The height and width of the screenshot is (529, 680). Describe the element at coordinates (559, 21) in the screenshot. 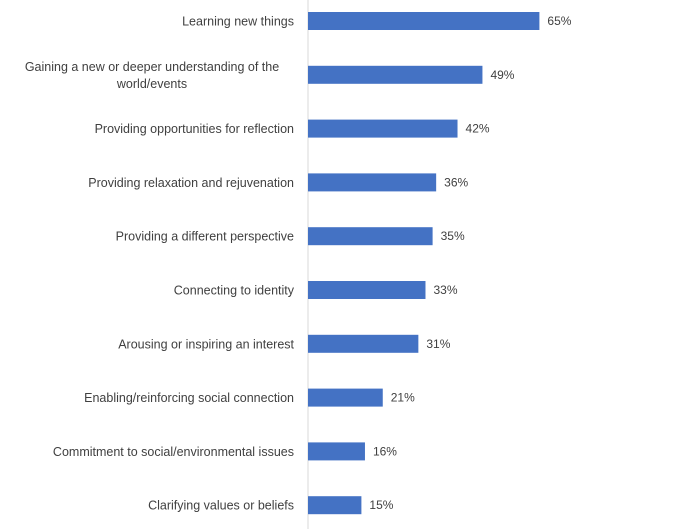

I see `value-label-1: 65%` at that location.